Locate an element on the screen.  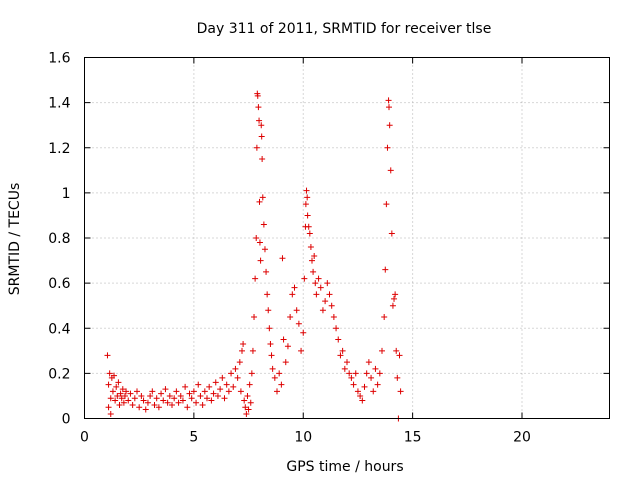
x-tick-label: 15 is located at coordinates (413, 438).